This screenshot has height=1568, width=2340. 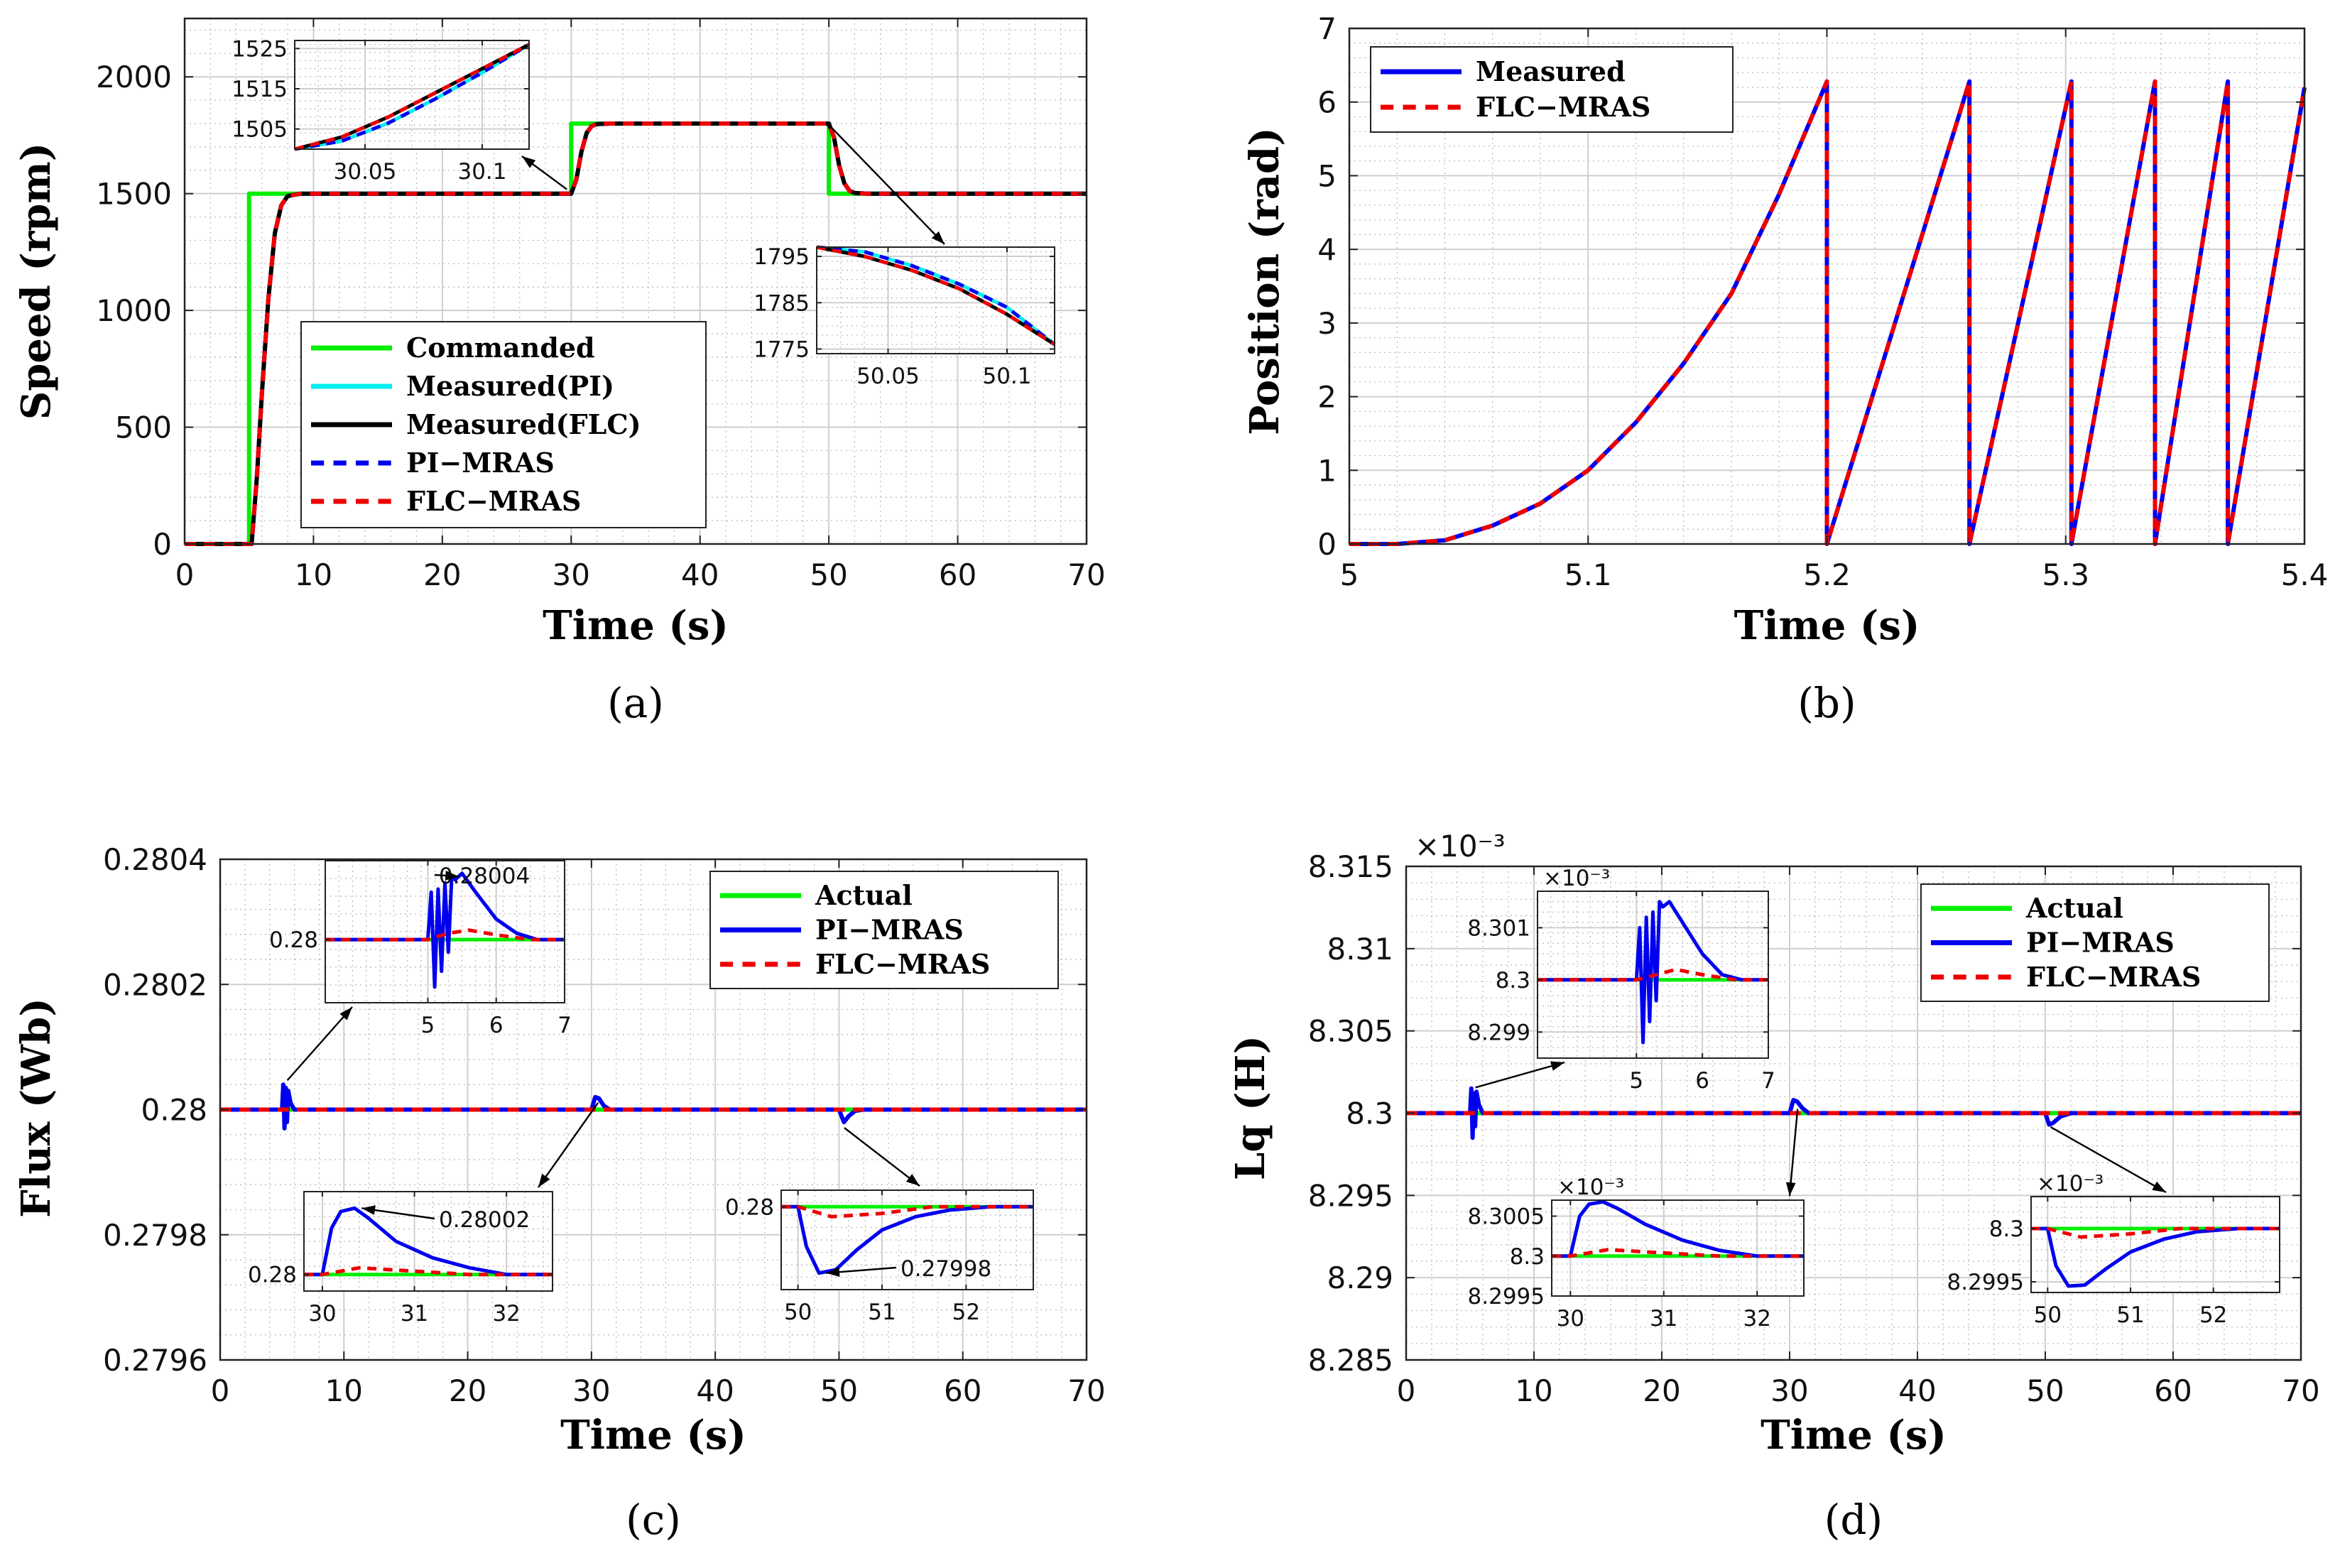 What do you see at coordinates (2305, 574) in the screenshot?
I see `chart-b-xtick-label: 5.4` at bounding box center [2305, 574].